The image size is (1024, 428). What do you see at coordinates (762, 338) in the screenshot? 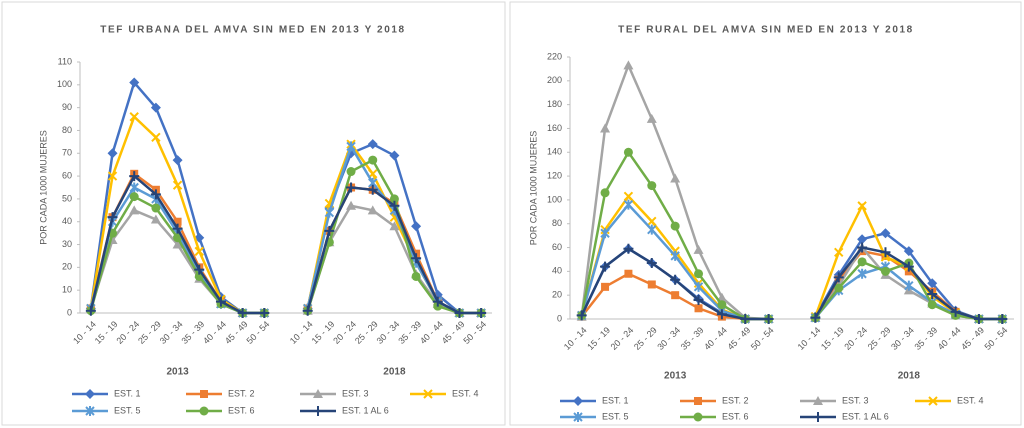
I see `x-tick-label: 50 - 54` at bounding box center [762, 338].